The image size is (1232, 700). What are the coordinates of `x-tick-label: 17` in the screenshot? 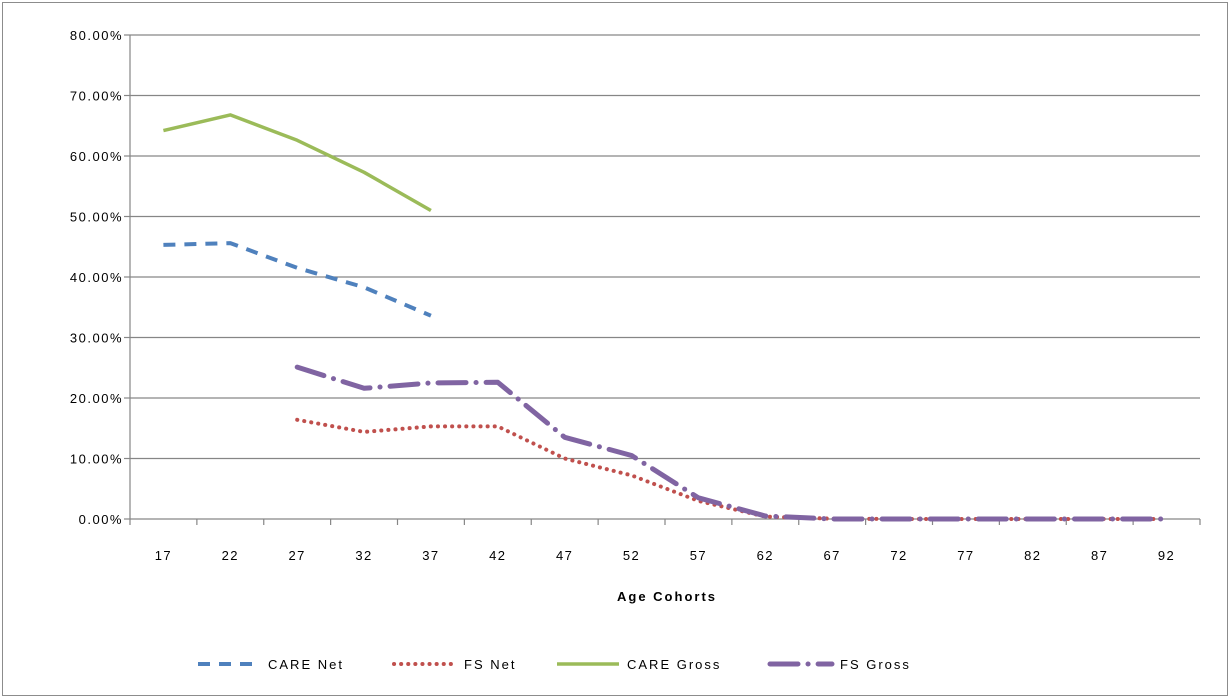 It's located at (163, 555).